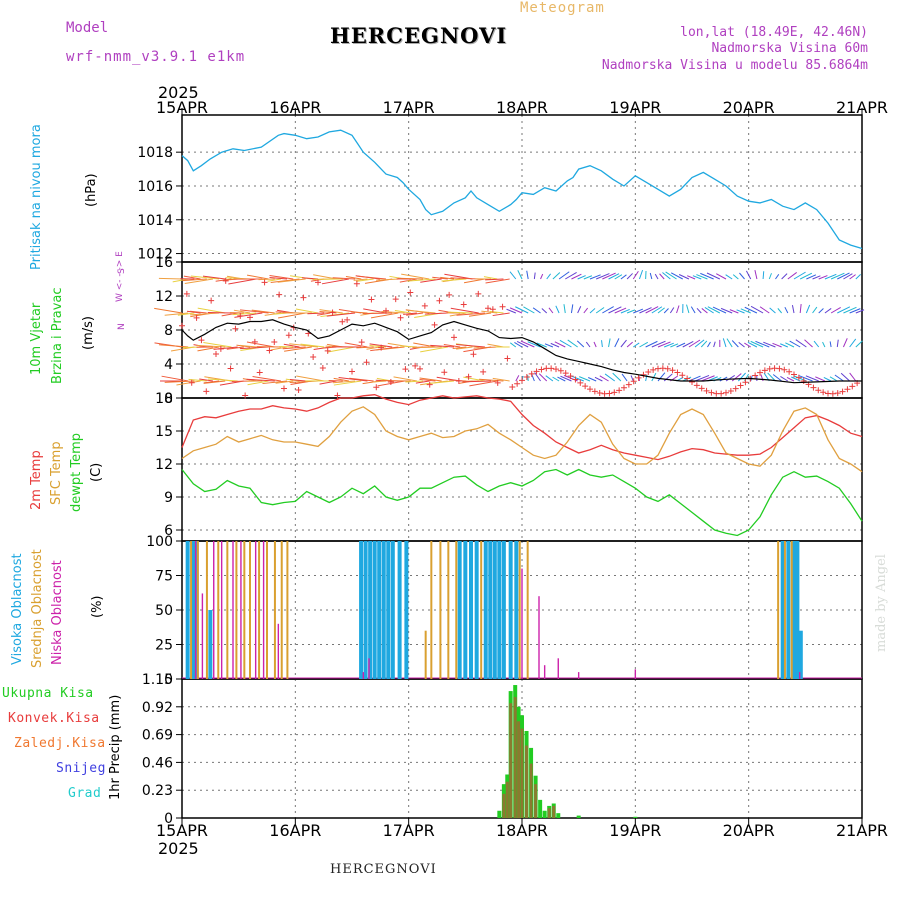  Describe the element at coordinates (522, 439) in the screenshot. I see `sfc-temp-series-line` at that location.